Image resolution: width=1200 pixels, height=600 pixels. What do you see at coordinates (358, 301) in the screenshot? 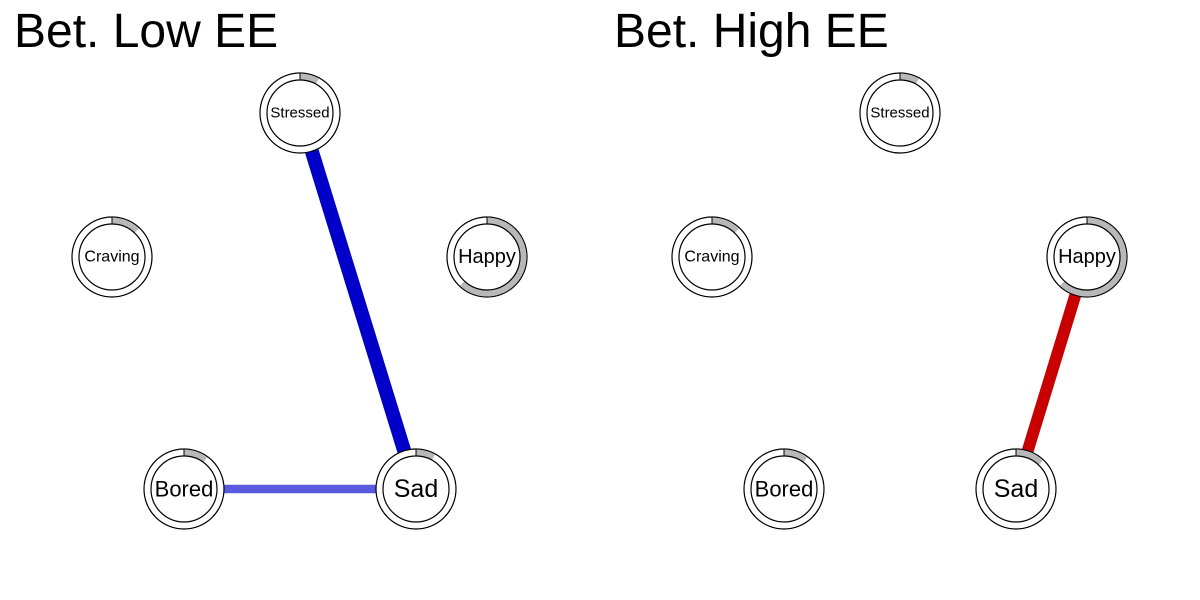
I see `edge-stressed-sad` at bounding box center [358, 301].